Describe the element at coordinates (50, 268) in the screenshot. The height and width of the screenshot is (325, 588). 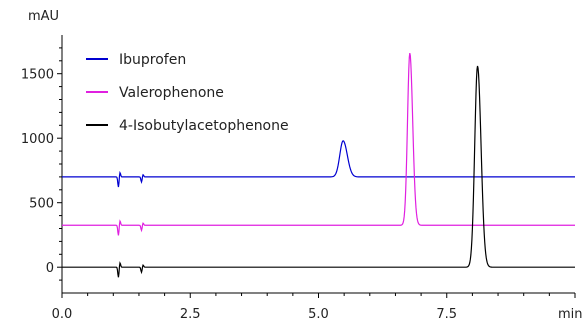
I see `y-tick-label: 0` at that location.